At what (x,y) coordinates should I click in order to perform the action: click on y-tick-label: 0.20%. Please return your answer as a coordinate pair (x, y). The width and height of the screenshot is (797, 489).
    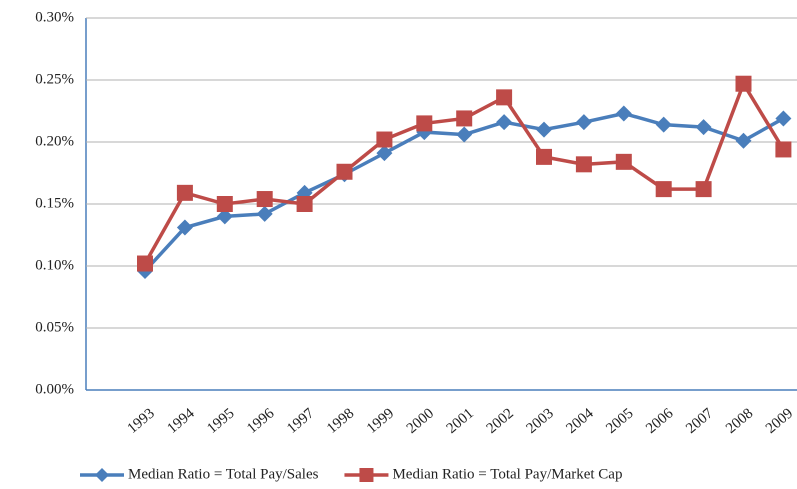
    Looking at the image, I should click on (54, 141).